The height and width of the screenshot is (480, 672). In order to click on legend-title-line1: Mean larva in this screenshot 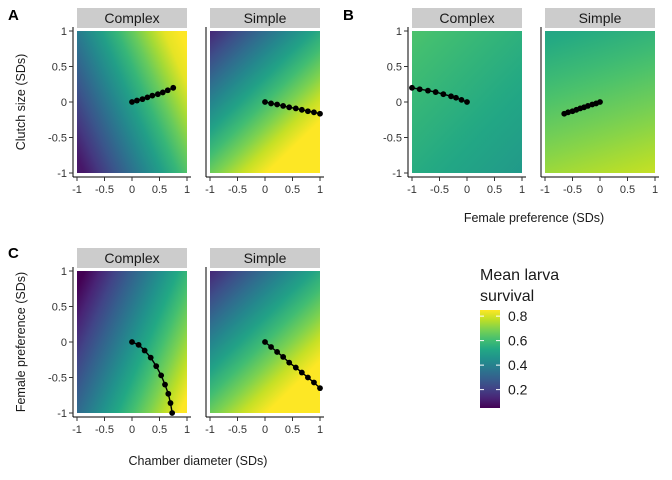, I will do `click(519, 275)`.